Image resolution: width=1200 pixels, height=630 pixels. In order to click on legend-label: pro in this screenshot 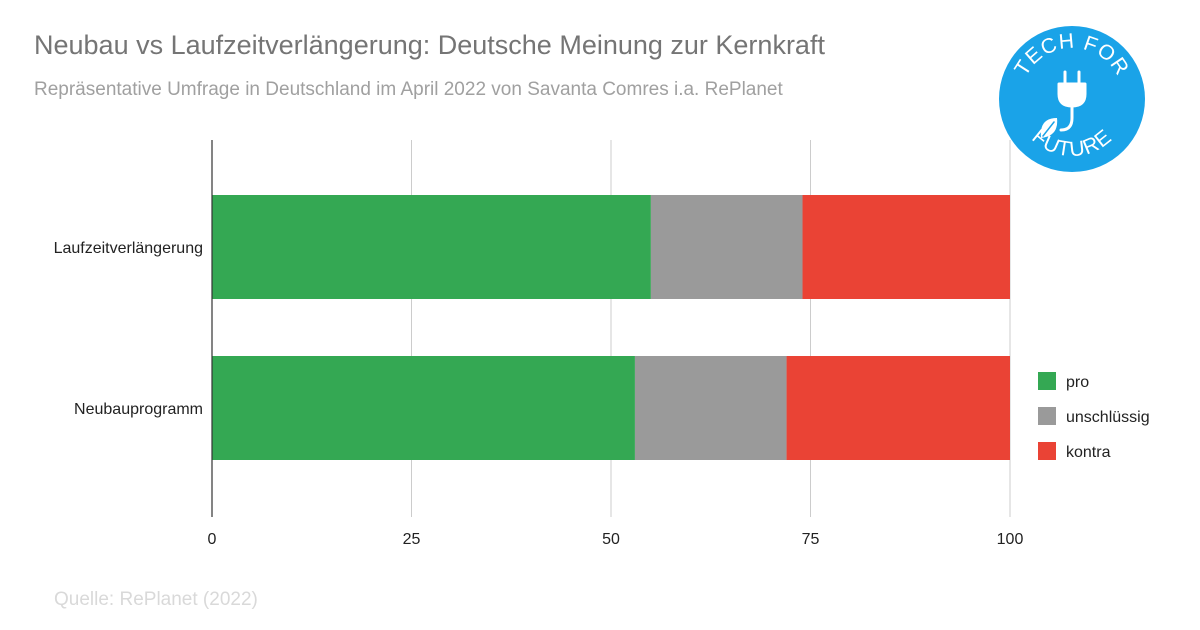, I will do `click(1077, 382)`.